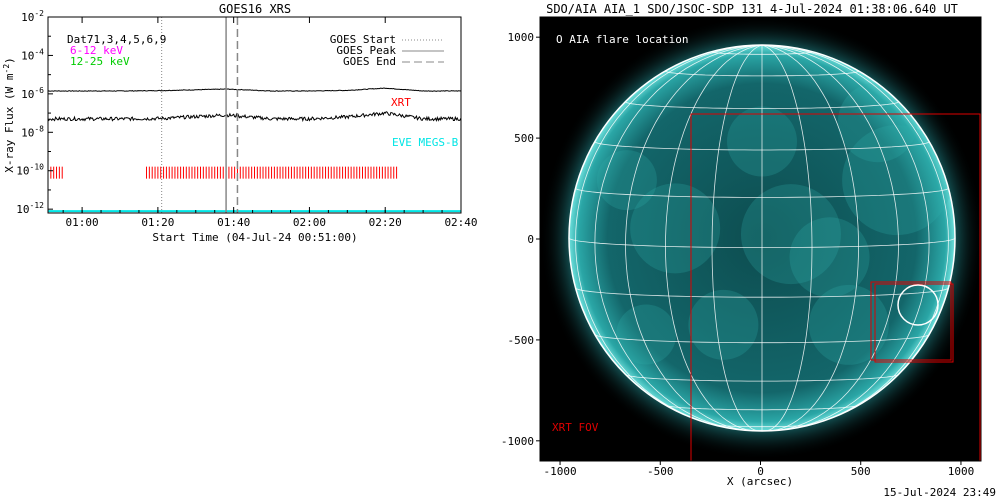 Image resolution: width=1000 pixels, height=500 pixels. Describe the element at coordinates (918, 305) in the screenshot. I see `flare-location-circle` at that location.